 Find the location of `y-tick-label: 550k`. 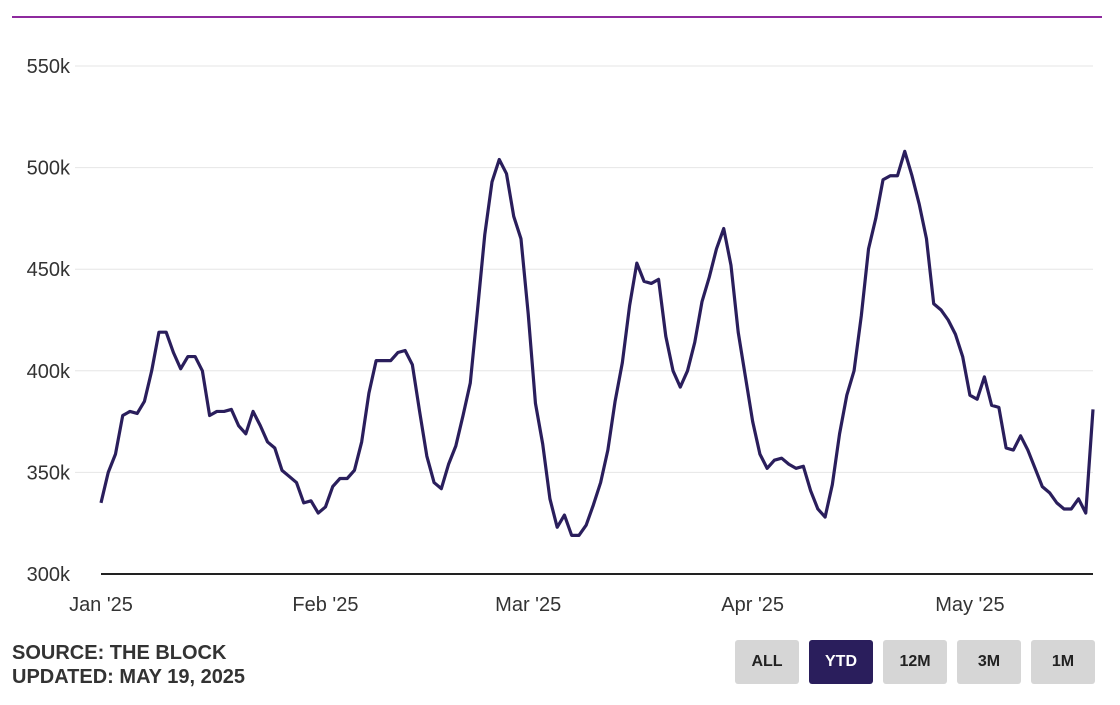

y-tick-label: 550k is located at coordinates (49, 67).